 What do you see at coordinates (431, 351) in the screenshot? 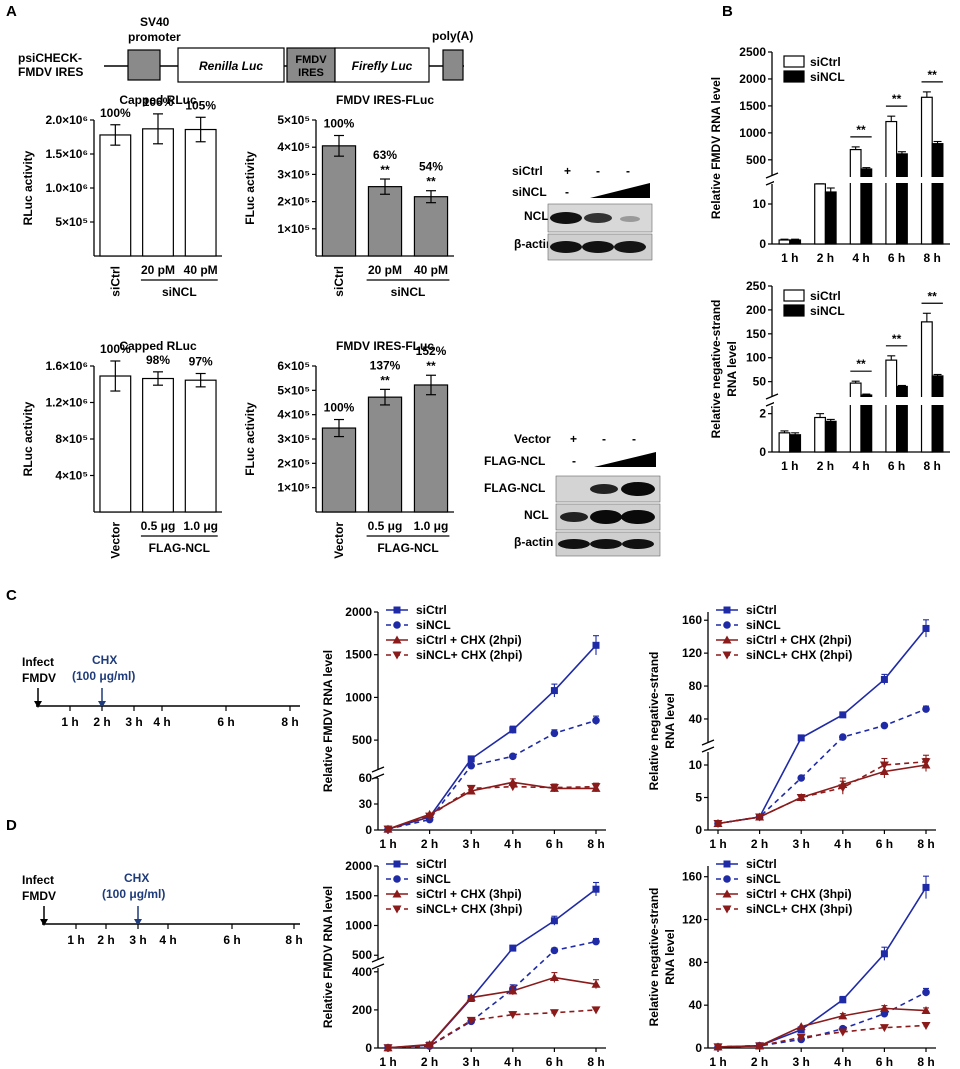
I see `data-label: 152%` at bounding box center [431, 351].